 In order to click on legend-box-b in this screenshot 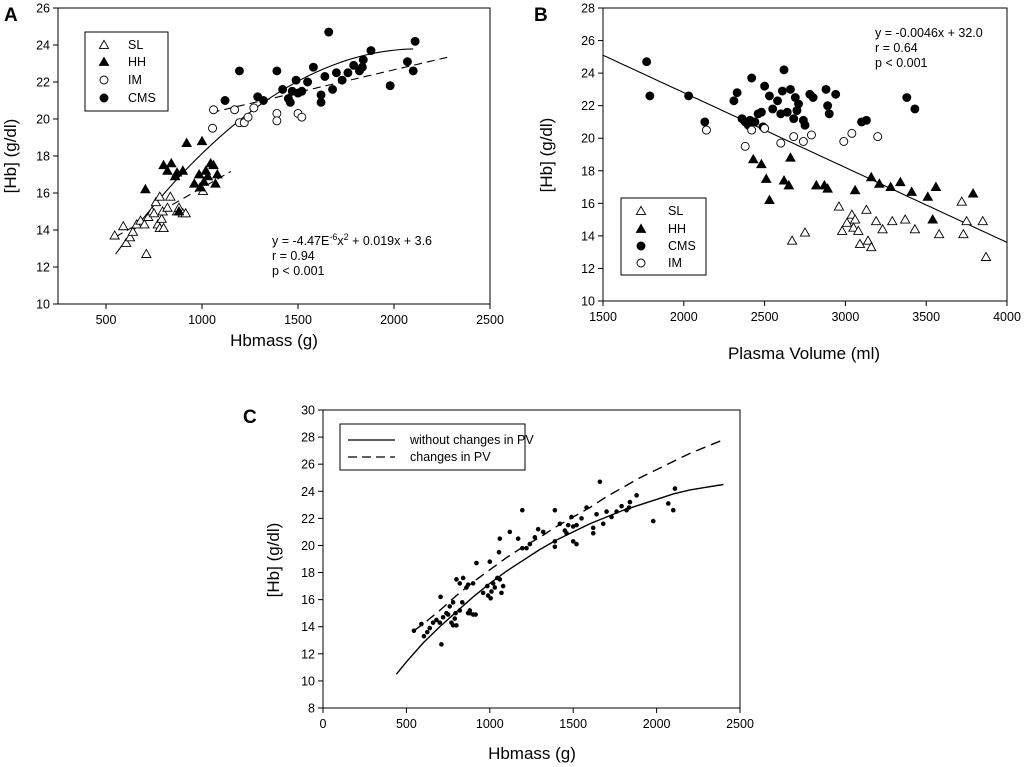, I will do `click(663, 236)`.